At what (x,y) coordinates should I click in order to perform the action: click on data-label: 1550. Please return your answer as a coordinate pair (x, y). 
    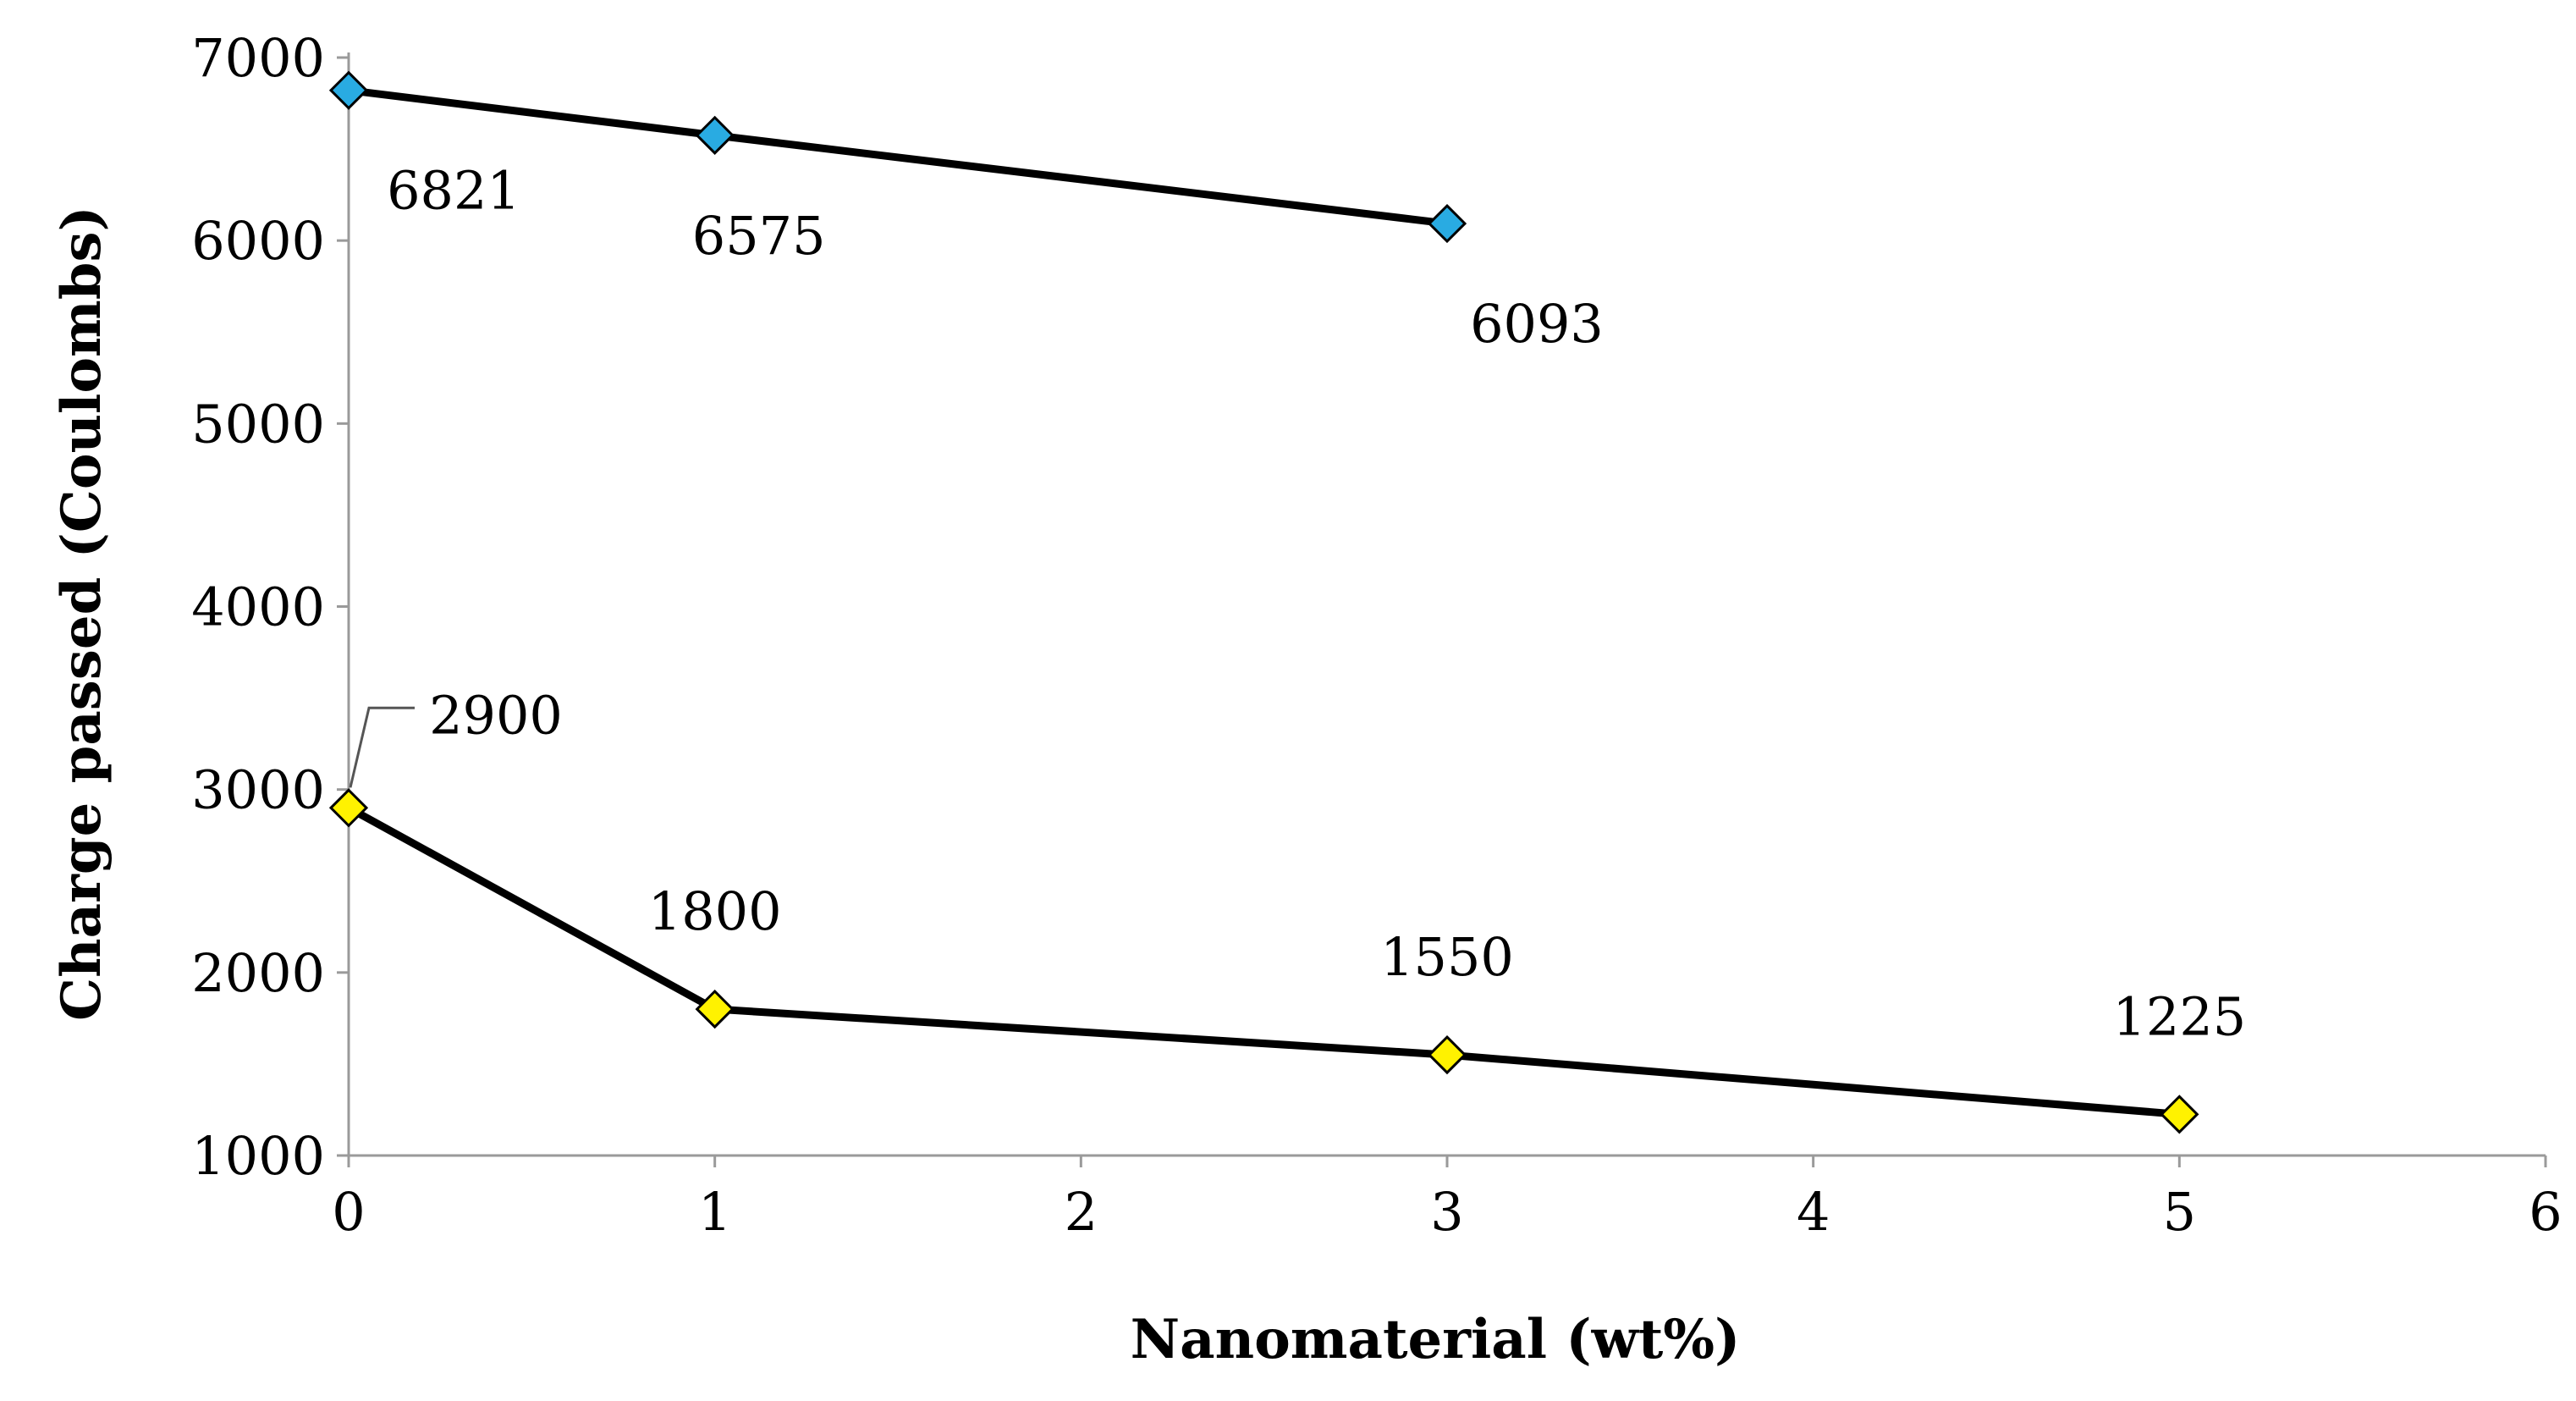
    Looking at the image, I should click on (1447, 957).